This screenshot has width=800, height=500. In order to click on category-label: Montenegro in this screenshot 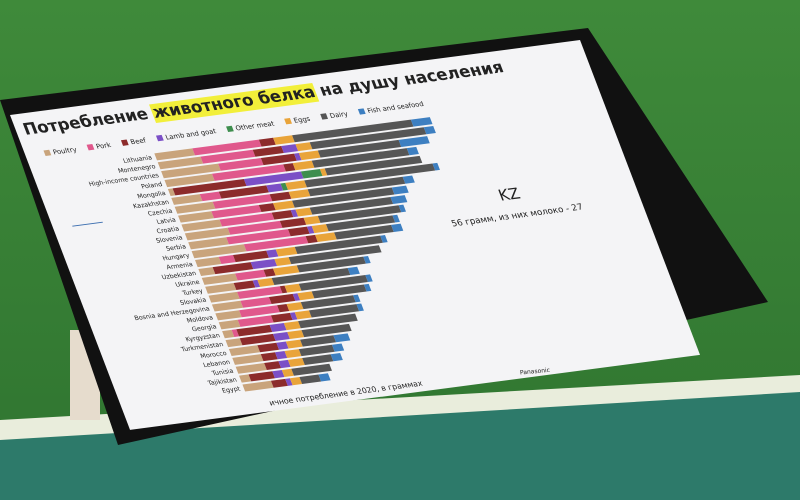, I will do `click(137, 169)`.